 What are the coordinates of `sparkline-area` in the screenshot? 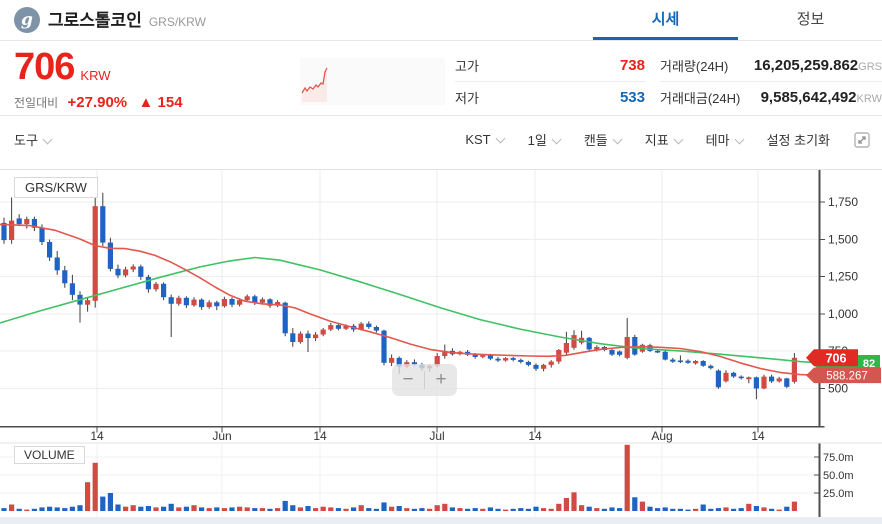 It's located at (314, 85).